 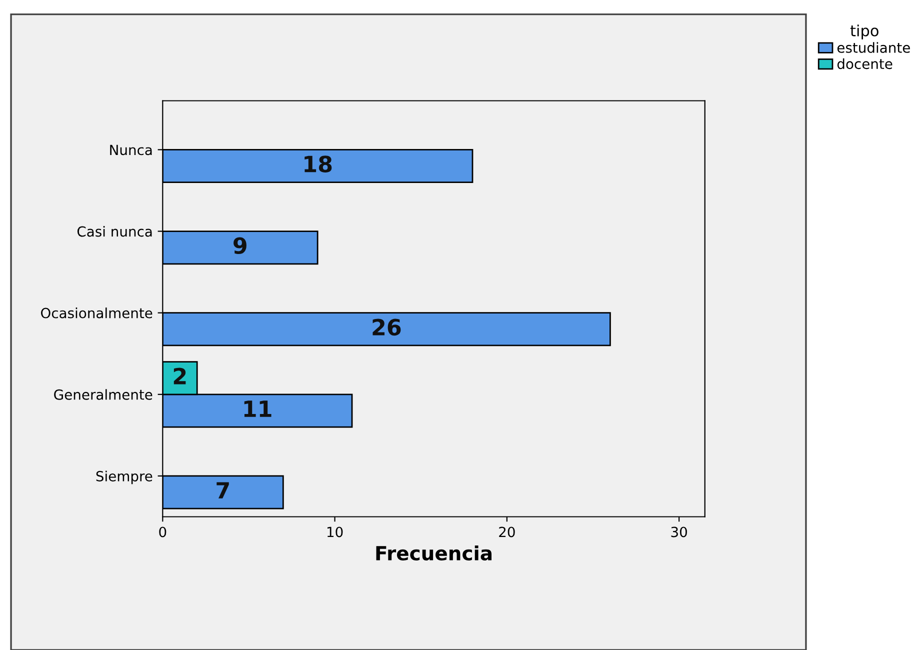 I want to click on x-tick-label: 10, so click(x=335, y=532).